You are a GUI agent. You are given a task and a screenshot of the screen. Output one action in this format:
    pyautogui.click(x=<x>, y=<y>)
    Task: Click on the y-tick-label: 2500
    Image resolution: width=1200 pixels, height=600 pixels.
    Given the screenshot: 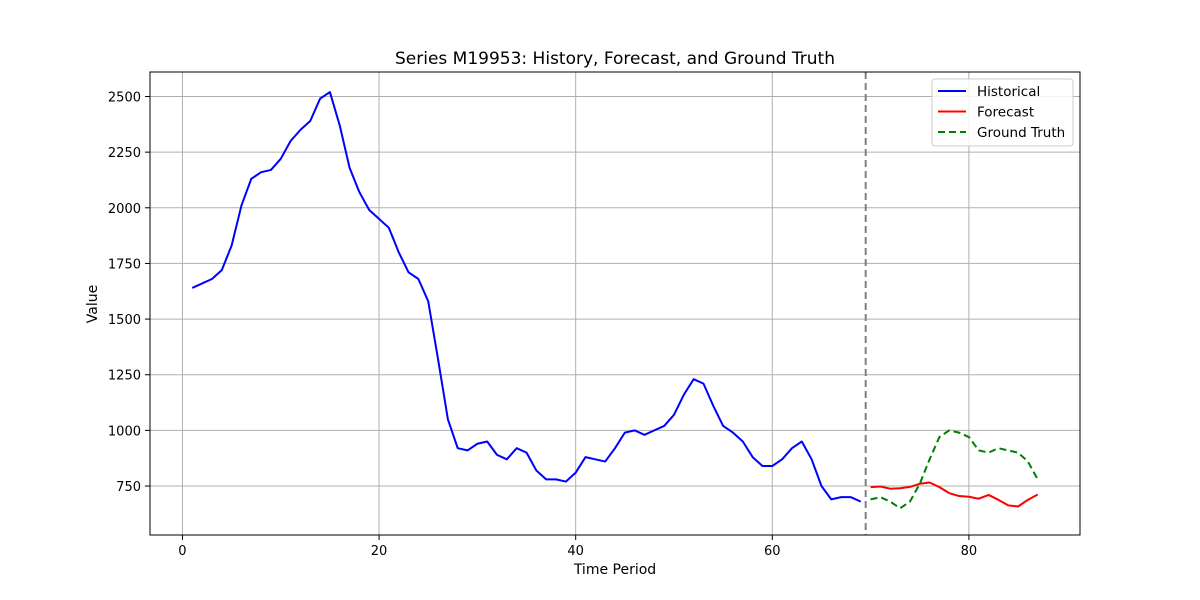 What is the action you would take?
    pyautogui.click(x=124, y=97)
    